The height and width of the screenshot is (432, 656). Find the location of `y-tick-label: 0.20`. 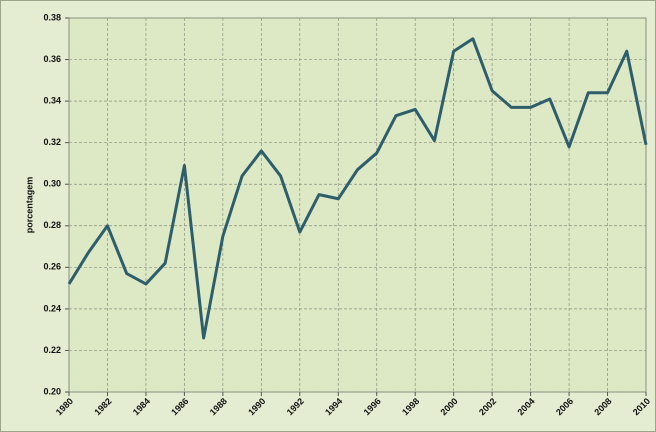

y-tick-label: 0.20 is located at coordinates (52, 391).